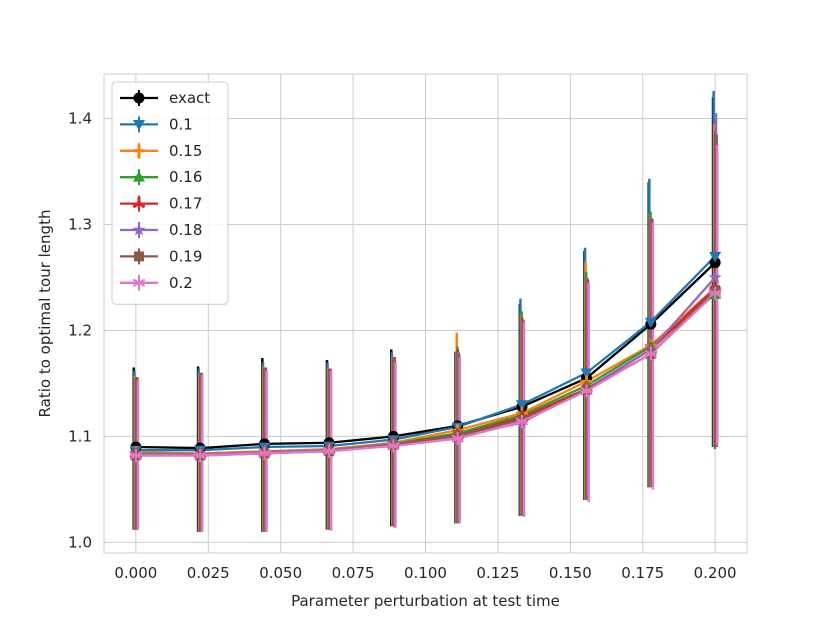 This screenshot has width=831, height=623. I want to click on legend-item: 0.16, so click(161, 177).